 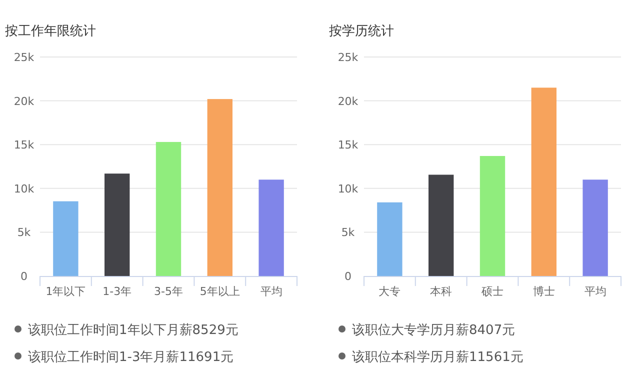 I want to click on x-tick-label: 硕士, so click(x=492, y=291).